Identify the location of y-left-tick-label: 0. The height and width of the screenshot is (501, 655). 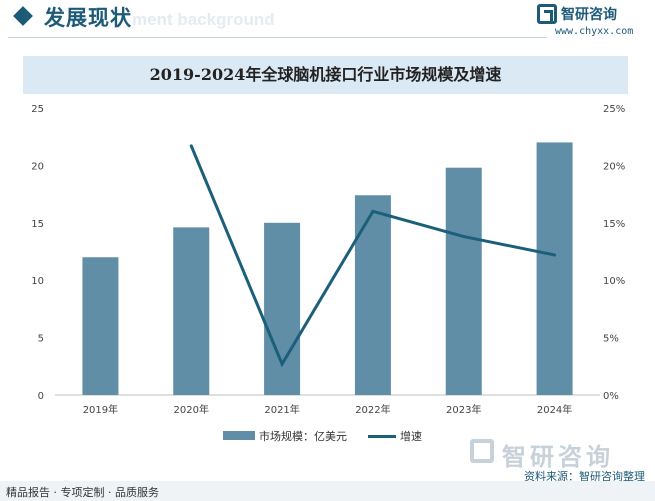
(41, 396).